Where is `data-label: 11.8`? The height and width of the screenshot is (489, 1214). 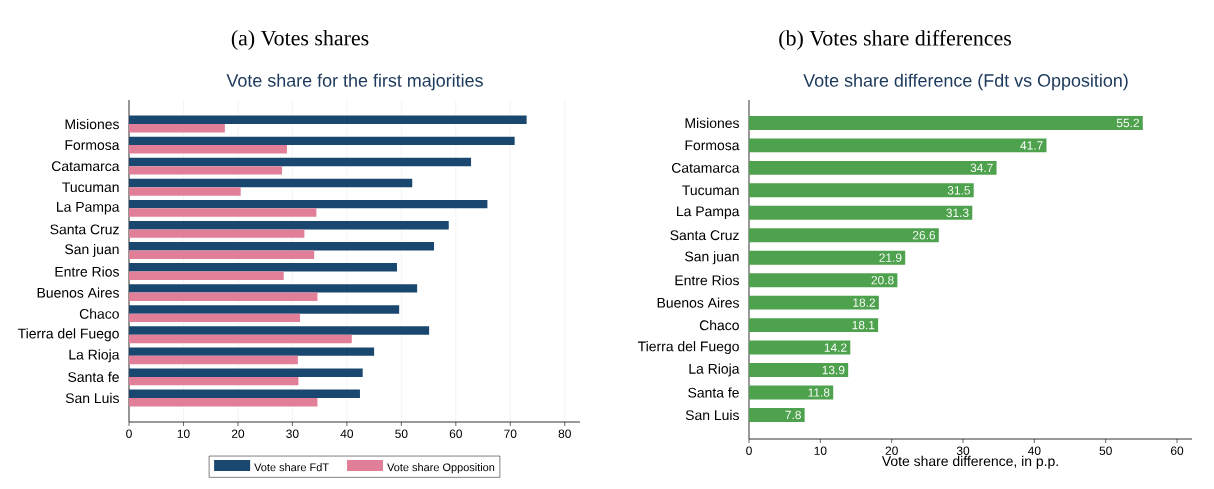 data-label: 11.8 is located at coordinates (819, 392).